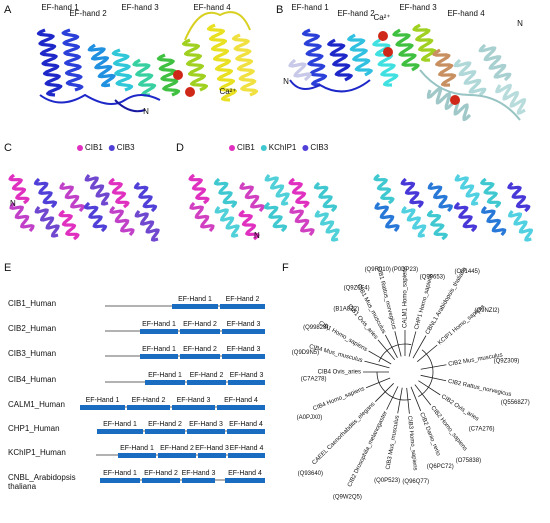  Describe the element at coordinates (314, 380) in the screenshot. I see `leaf-id: (C7A278)` at that location.